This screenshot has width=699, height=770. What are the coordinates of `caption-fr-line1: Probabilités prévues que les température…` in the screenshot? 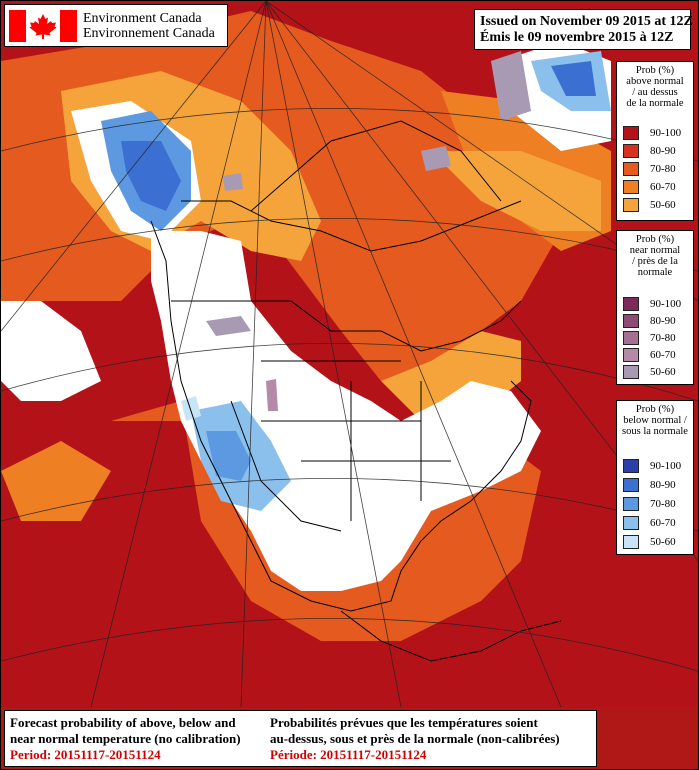 It's located at (404, 722).